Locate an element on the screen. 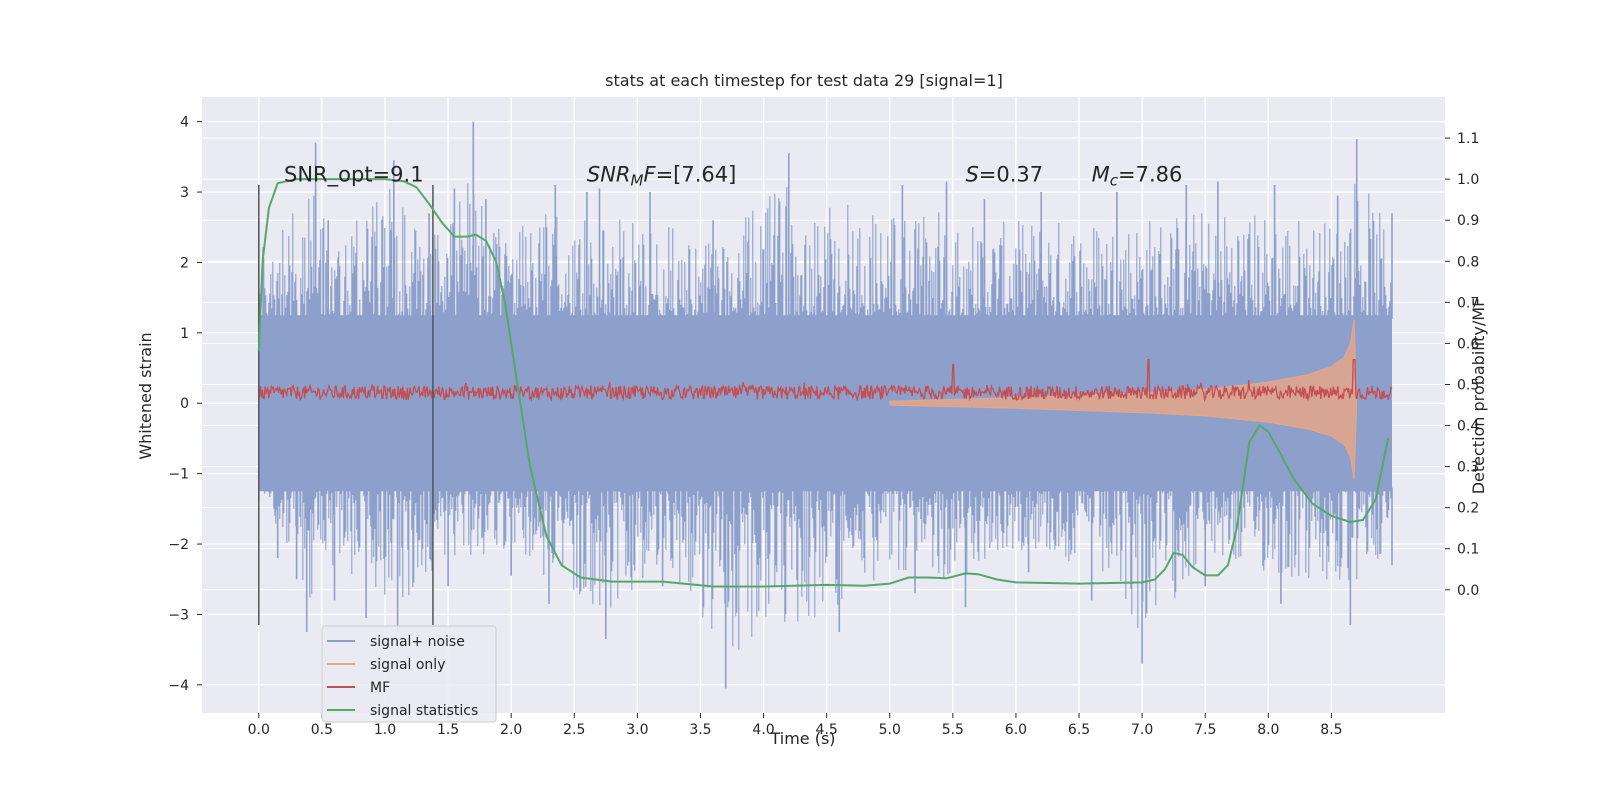 This screenshot has height=800, width=1600. y-tick-label: 0 is located at coordinates (184, 404).